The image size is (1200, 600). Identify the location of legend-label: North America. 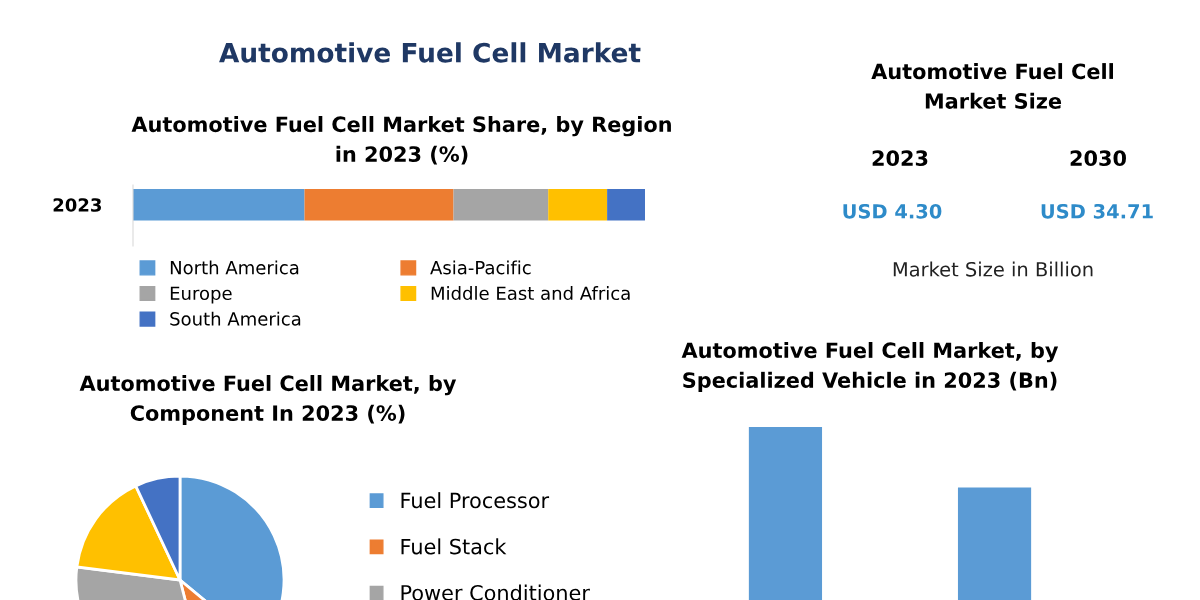
(234, 267).